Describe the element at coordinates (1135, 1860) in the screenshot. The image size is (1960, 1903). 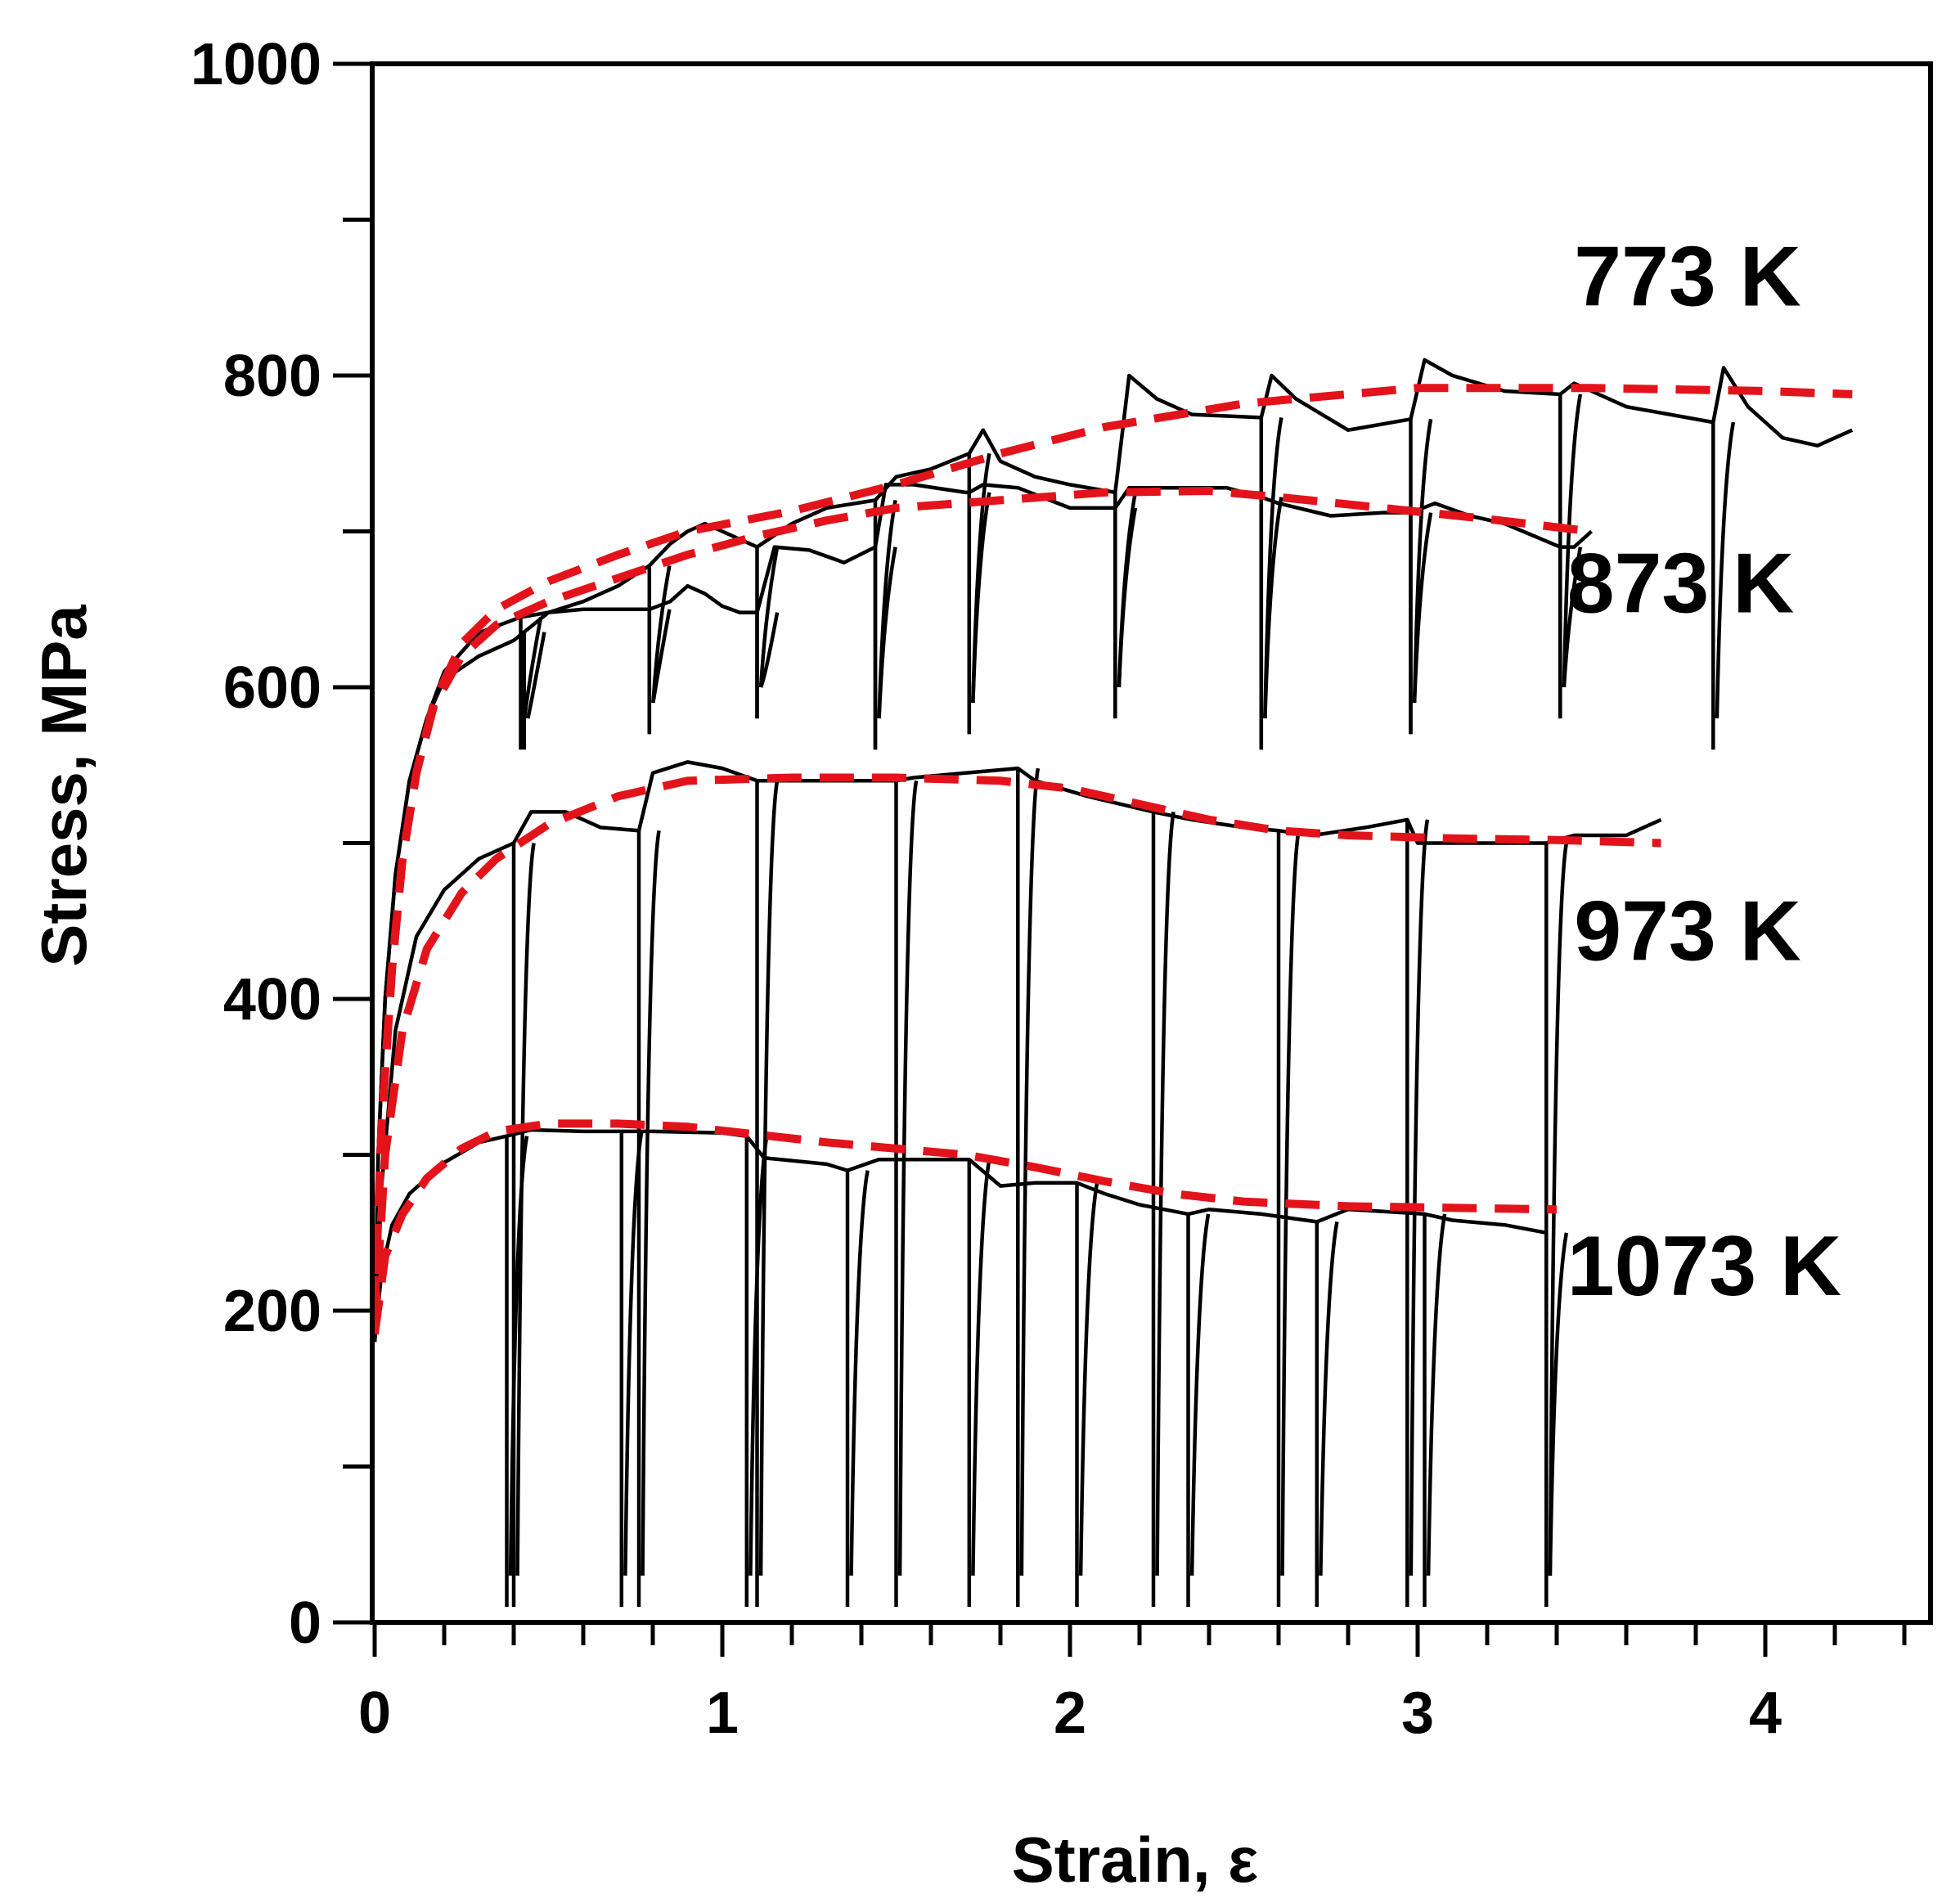
I see `x-axis-title: Strain, ε` at that location.